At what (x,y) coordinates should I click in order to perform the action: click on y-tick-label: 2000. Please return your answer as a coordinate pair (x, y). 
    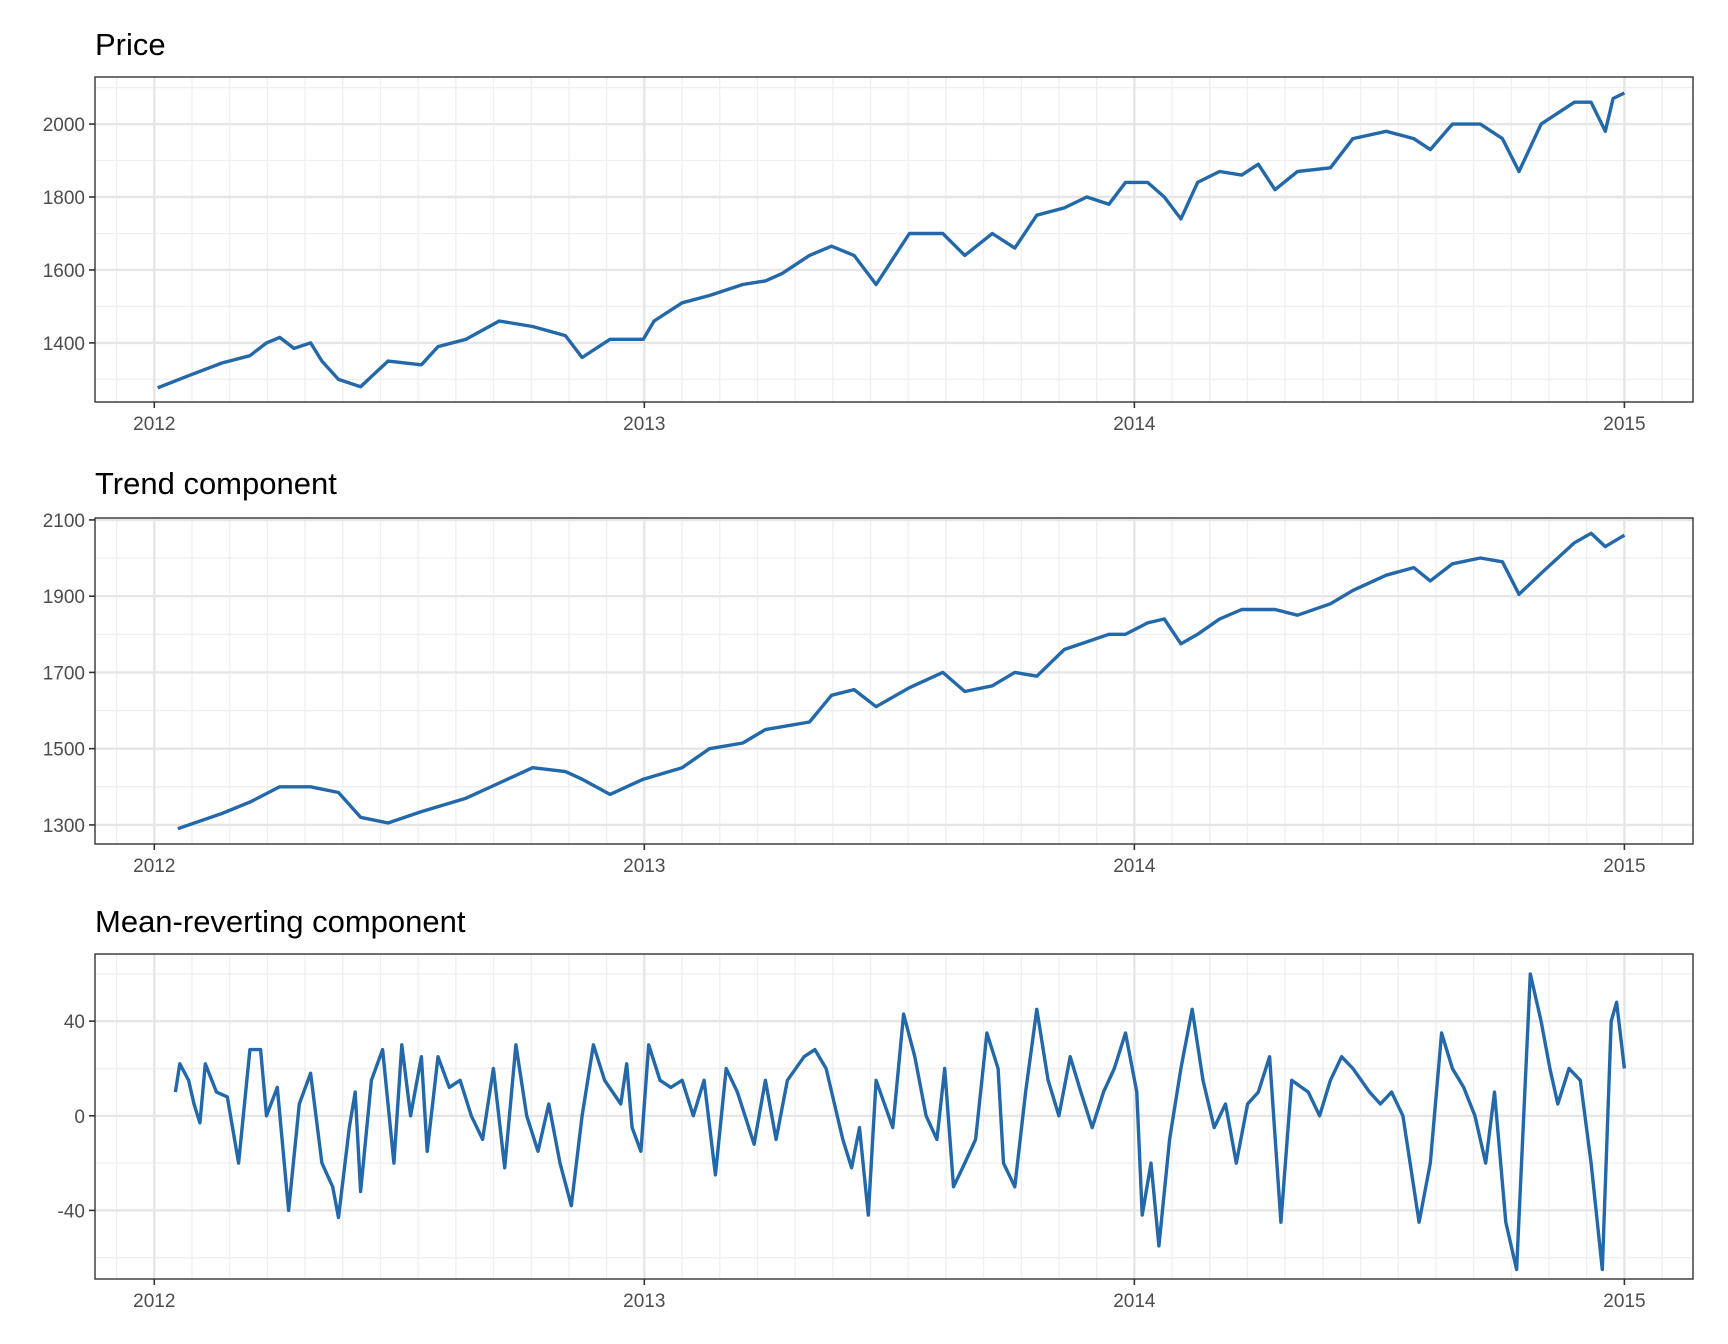
    Looking at the image, I should click on (64, 125).